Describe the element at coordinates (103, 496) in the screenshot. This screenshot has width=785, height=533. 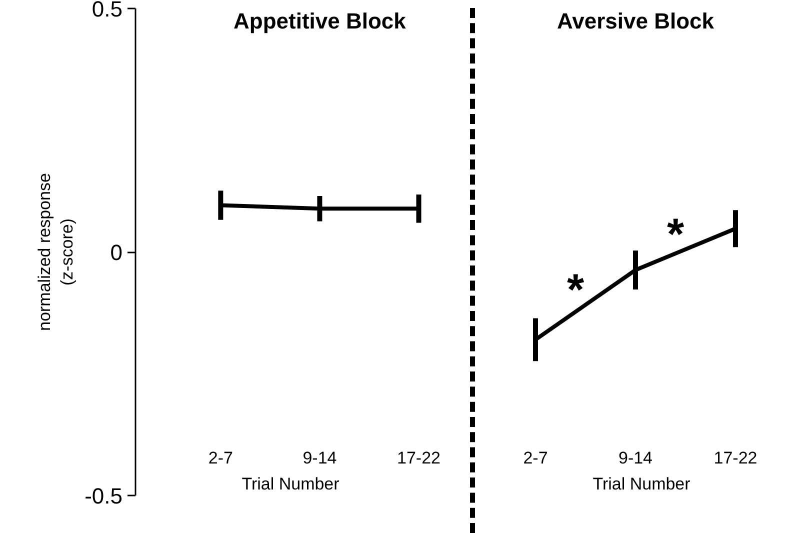
I see `y-tick-label: -0.5` at that location.